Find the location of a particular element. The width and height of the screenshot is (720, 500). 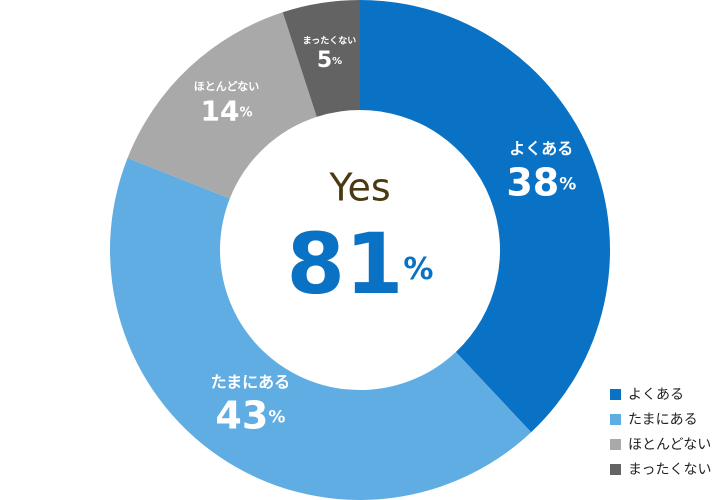

legend-label: たまにある is located at coordinates (663, 420).